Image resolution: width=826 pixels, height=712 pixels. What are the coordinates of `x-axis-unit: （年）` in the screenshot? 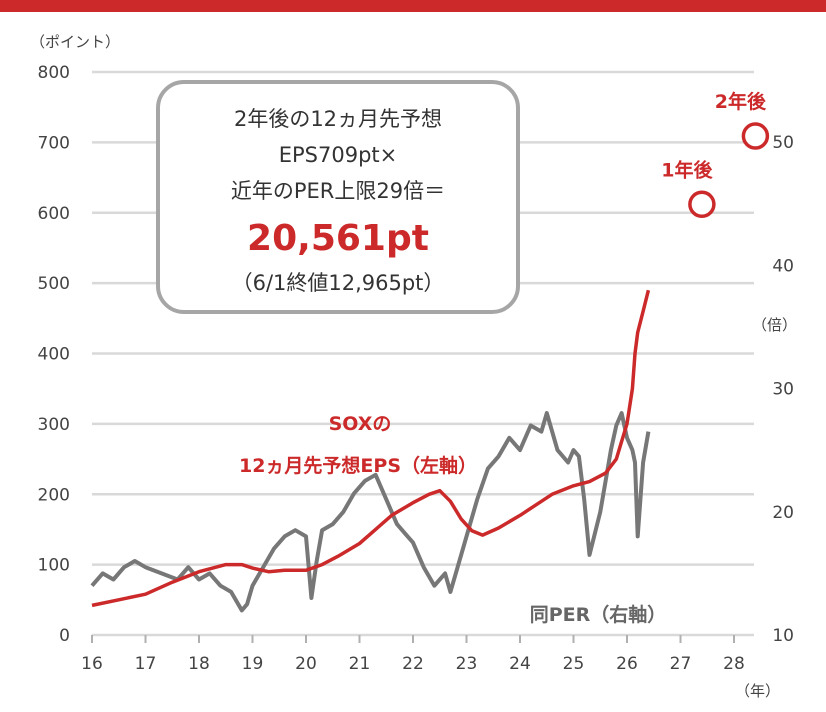 It's located at (757, 691).